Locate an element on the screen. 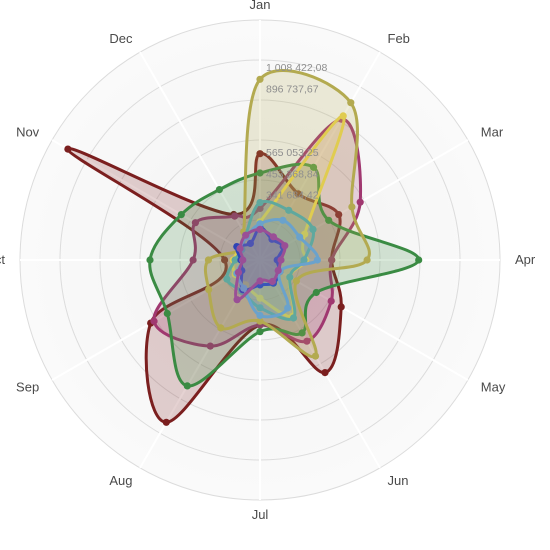 This screenshot has height=550, width=550. axis-label: Mar is located at coordinates (492, 132).